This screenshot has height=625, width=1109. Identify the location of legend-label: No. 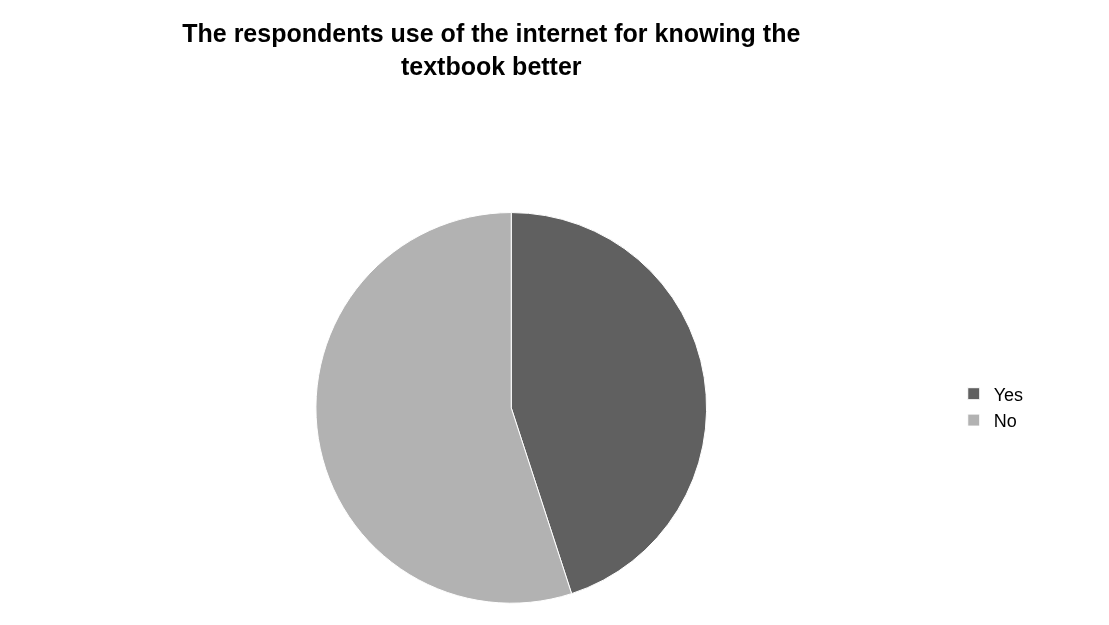
(1005, 421).